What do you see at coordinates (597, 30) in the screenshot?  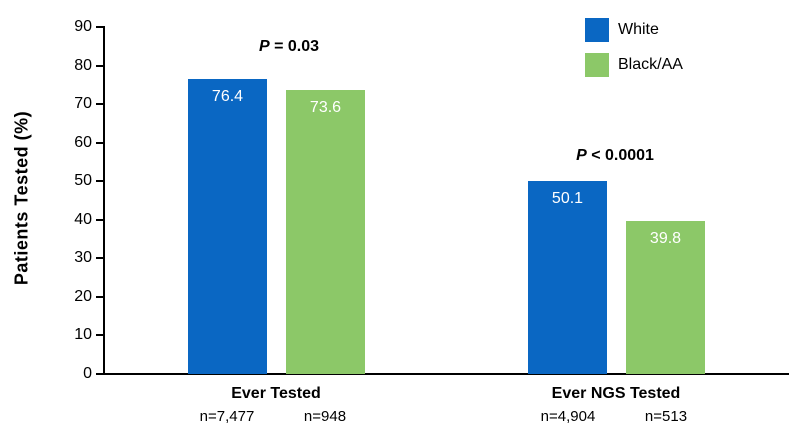 I see `legend-swatch-white` at bounding box center [597, 30].